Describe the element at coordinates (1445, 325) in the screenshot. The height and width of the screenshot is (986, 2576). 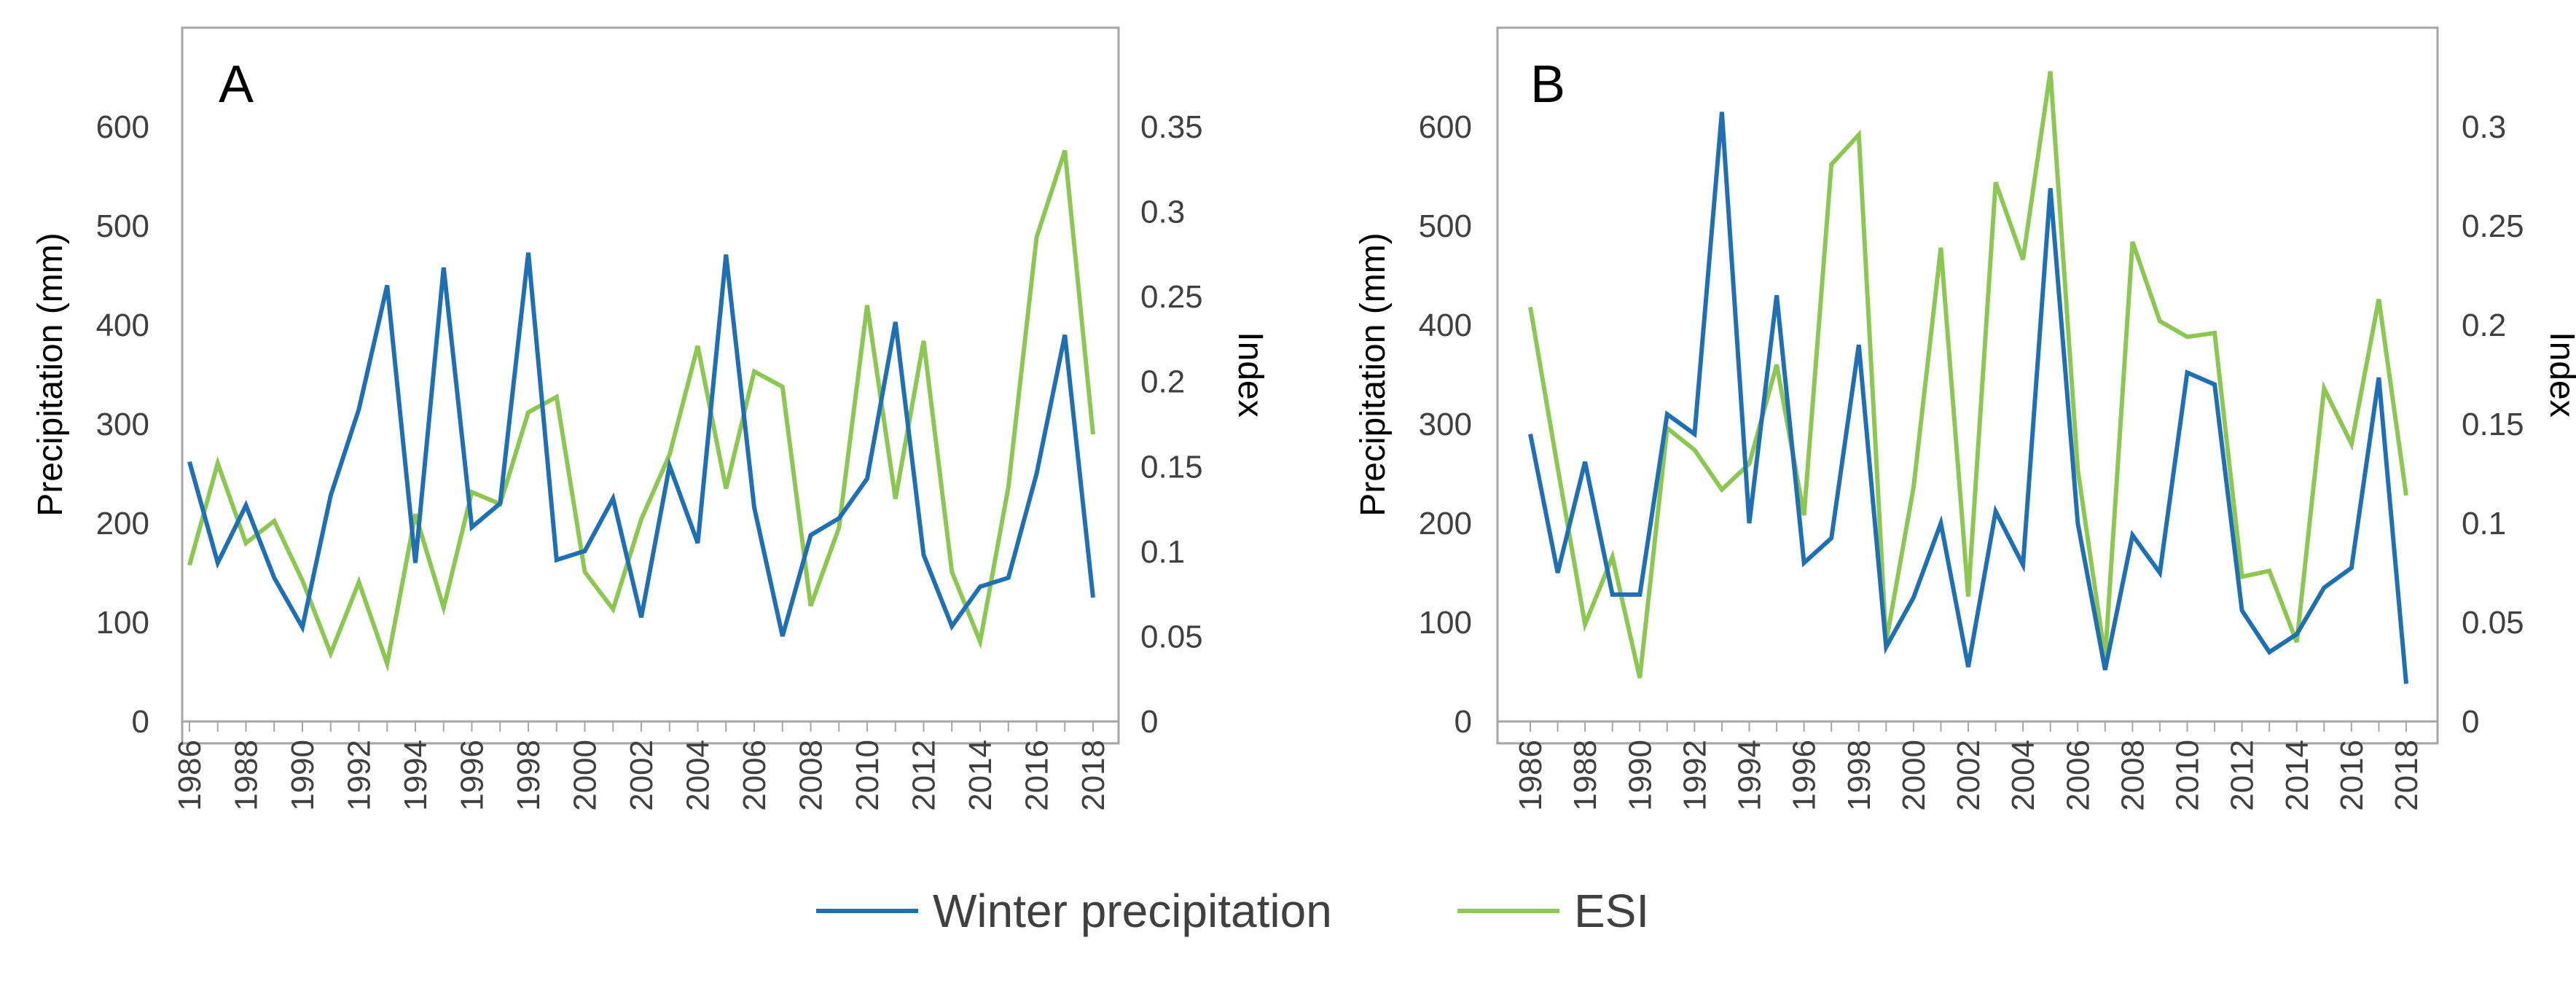
I see `panel-b-left-tick-label: 400` at that location.